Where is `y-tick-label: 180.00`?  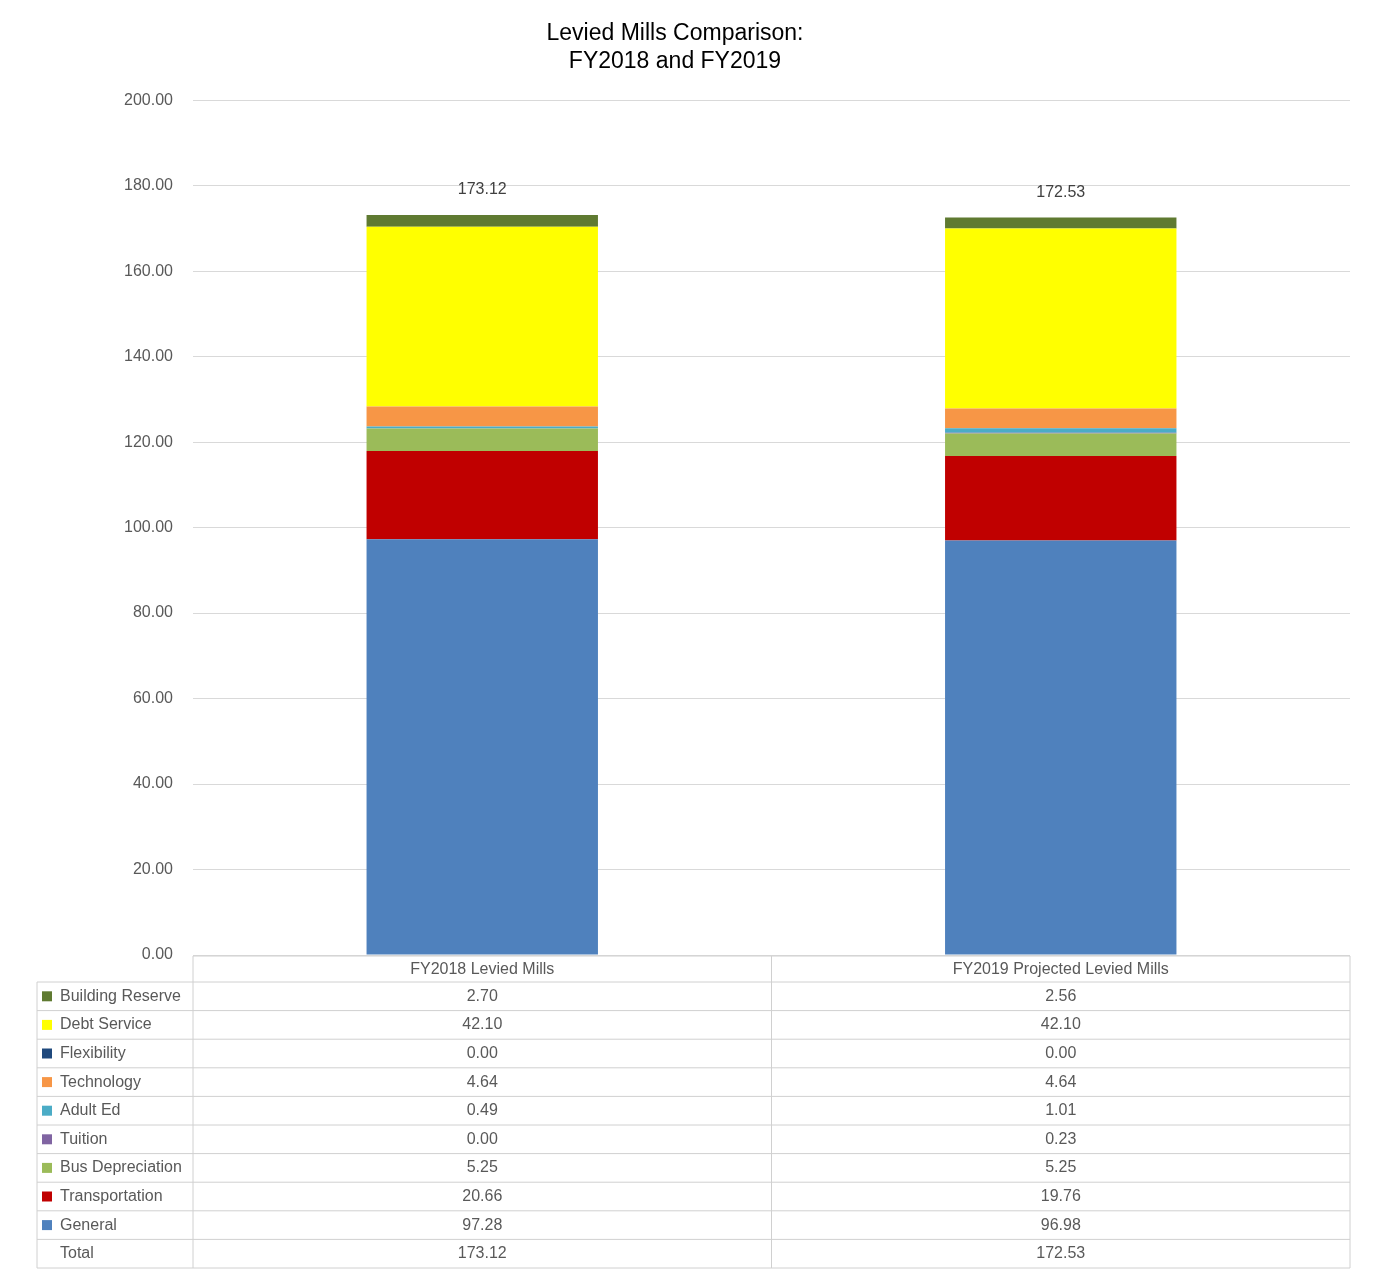 y-tick-label: 180.00 is located at coordinates (149, 185).